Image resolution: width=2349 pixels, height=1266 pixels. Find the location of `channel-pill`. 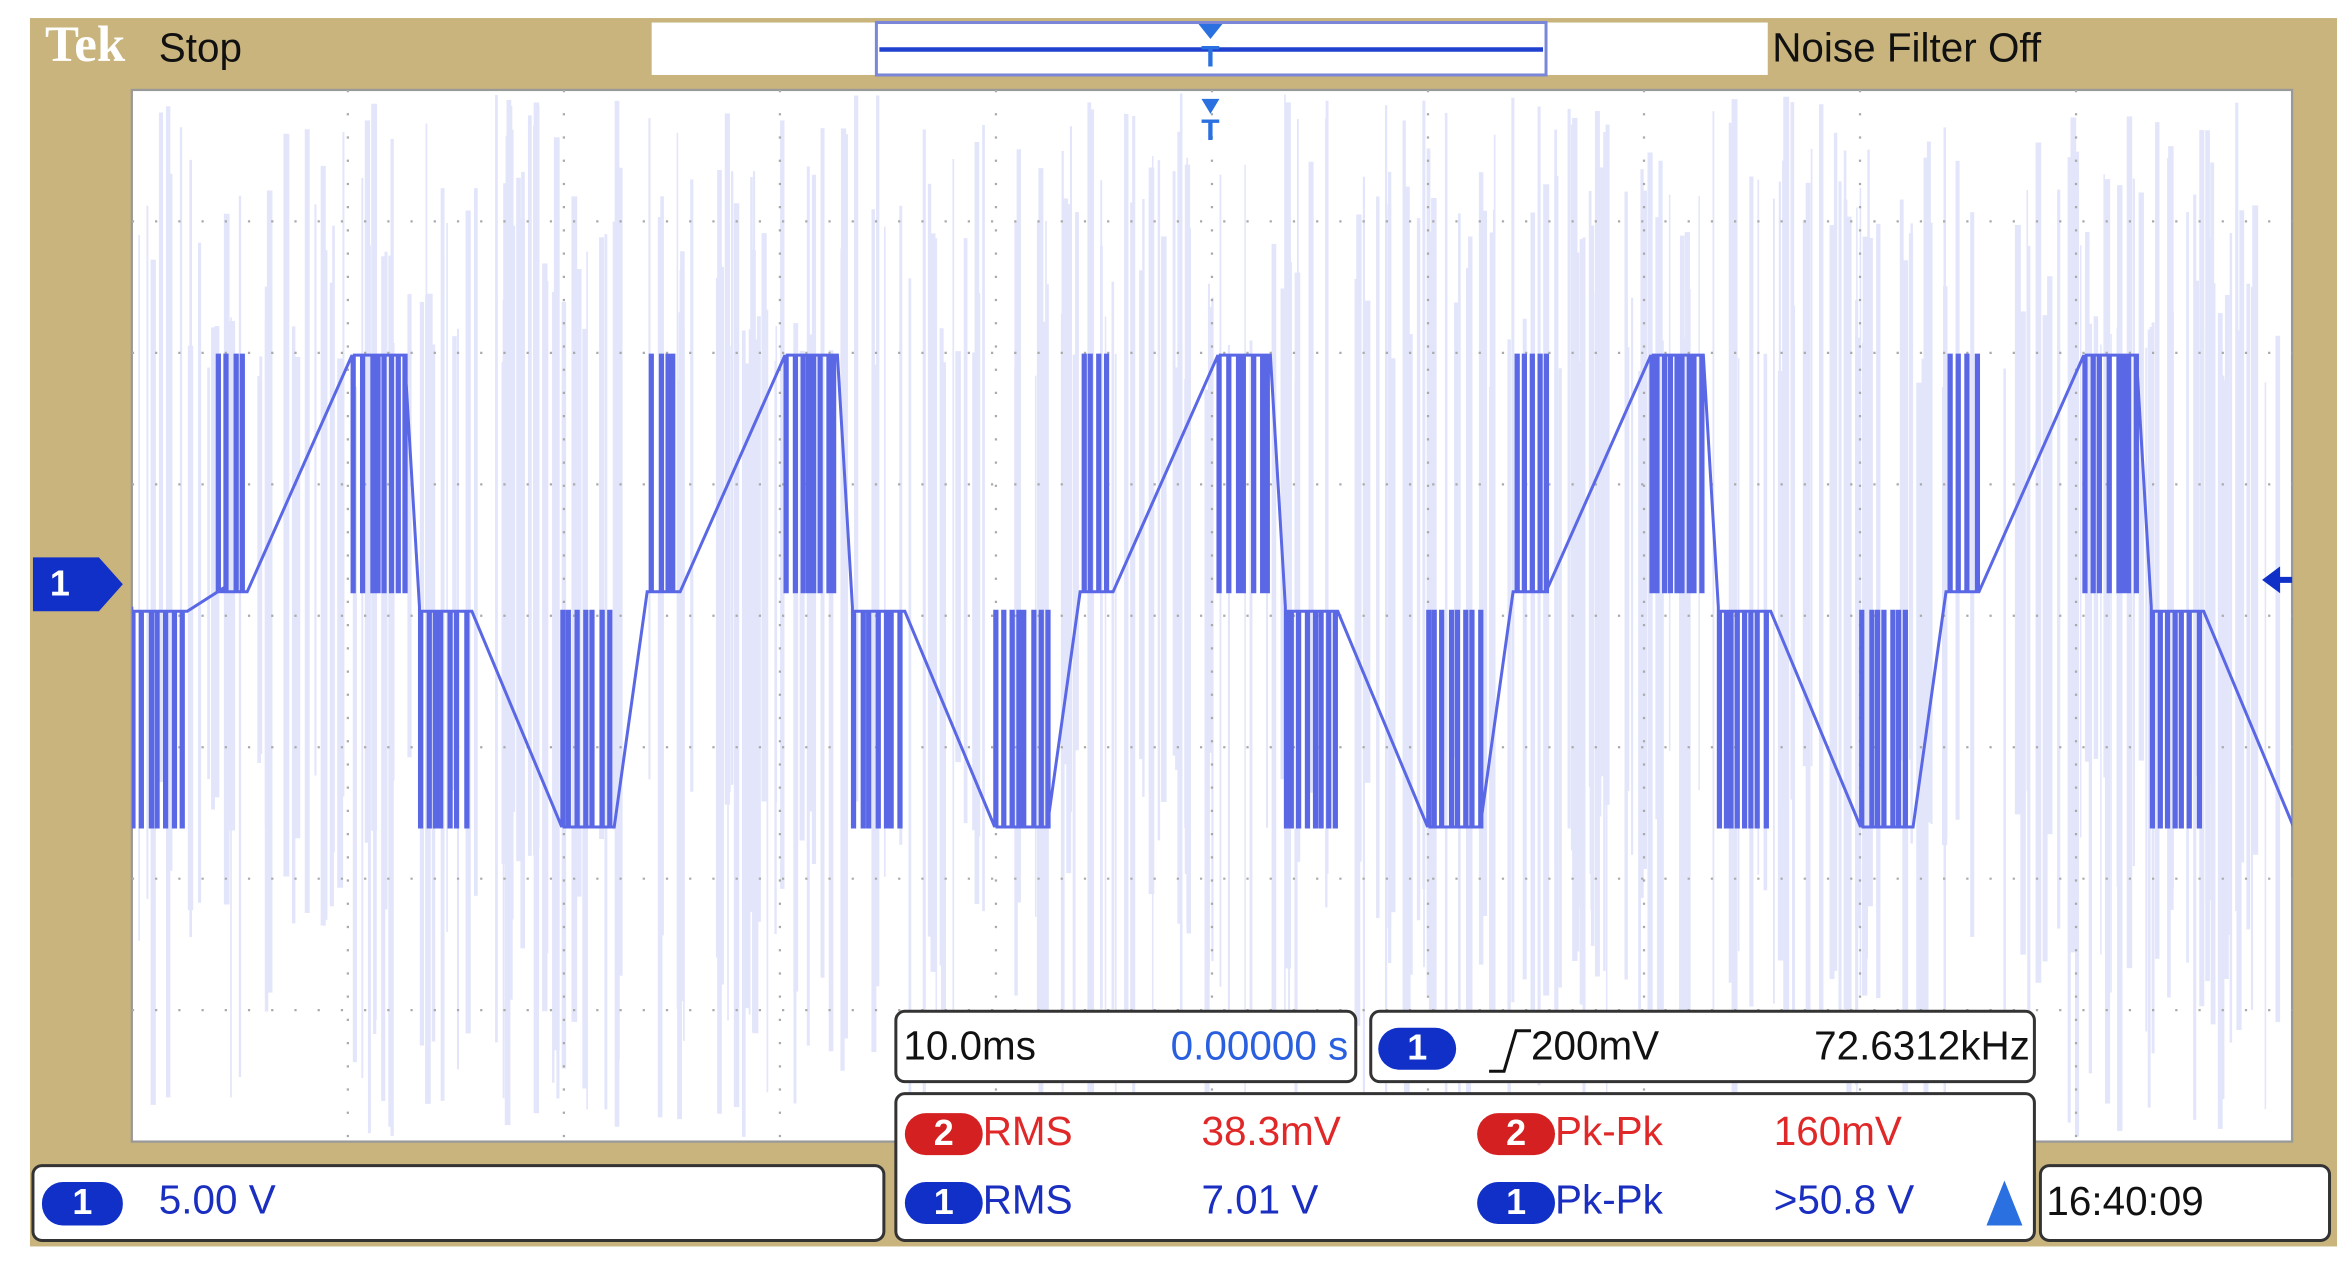

channel-pill is located at coordinates (82, 1204).